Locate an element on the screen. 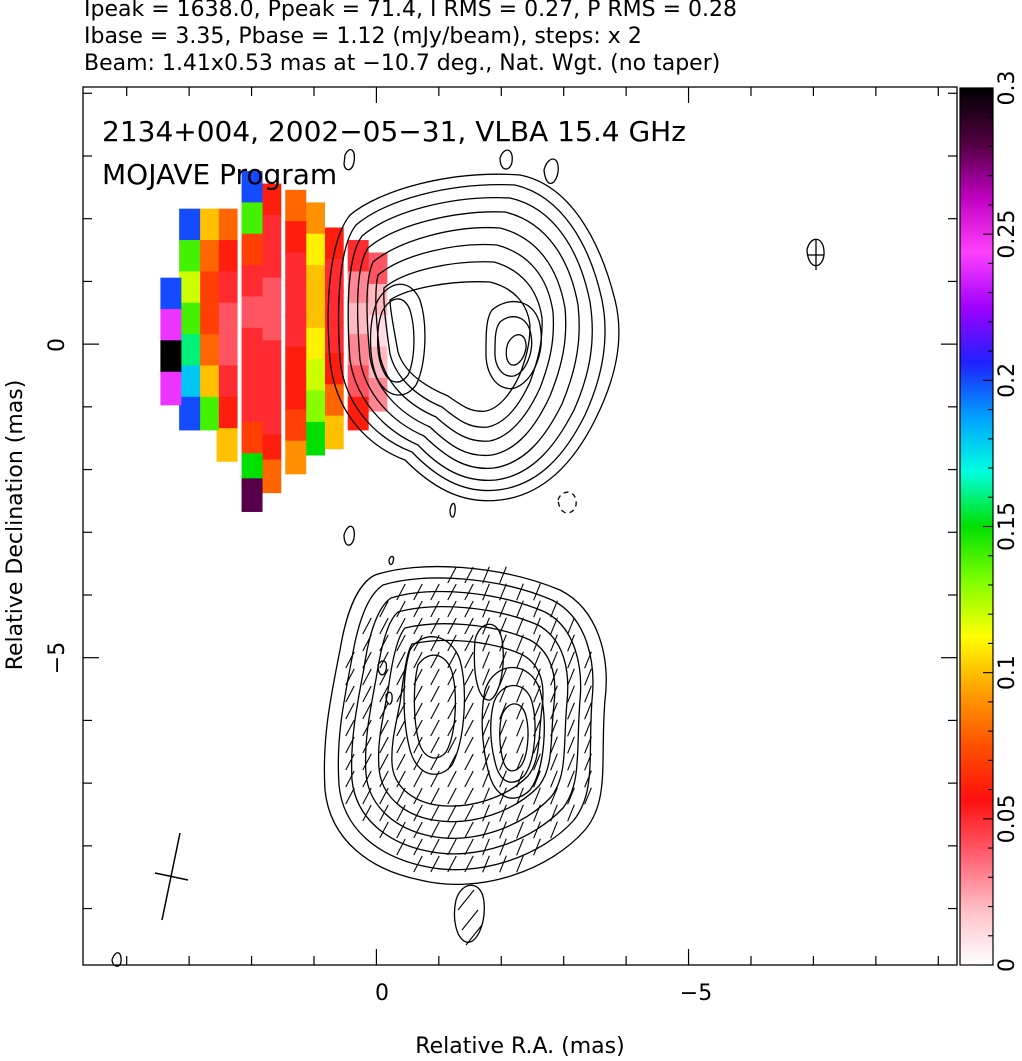 The height and width of the screenshot is (1061, 1022). contour-corner-blob is located at coordinates (116, 959).